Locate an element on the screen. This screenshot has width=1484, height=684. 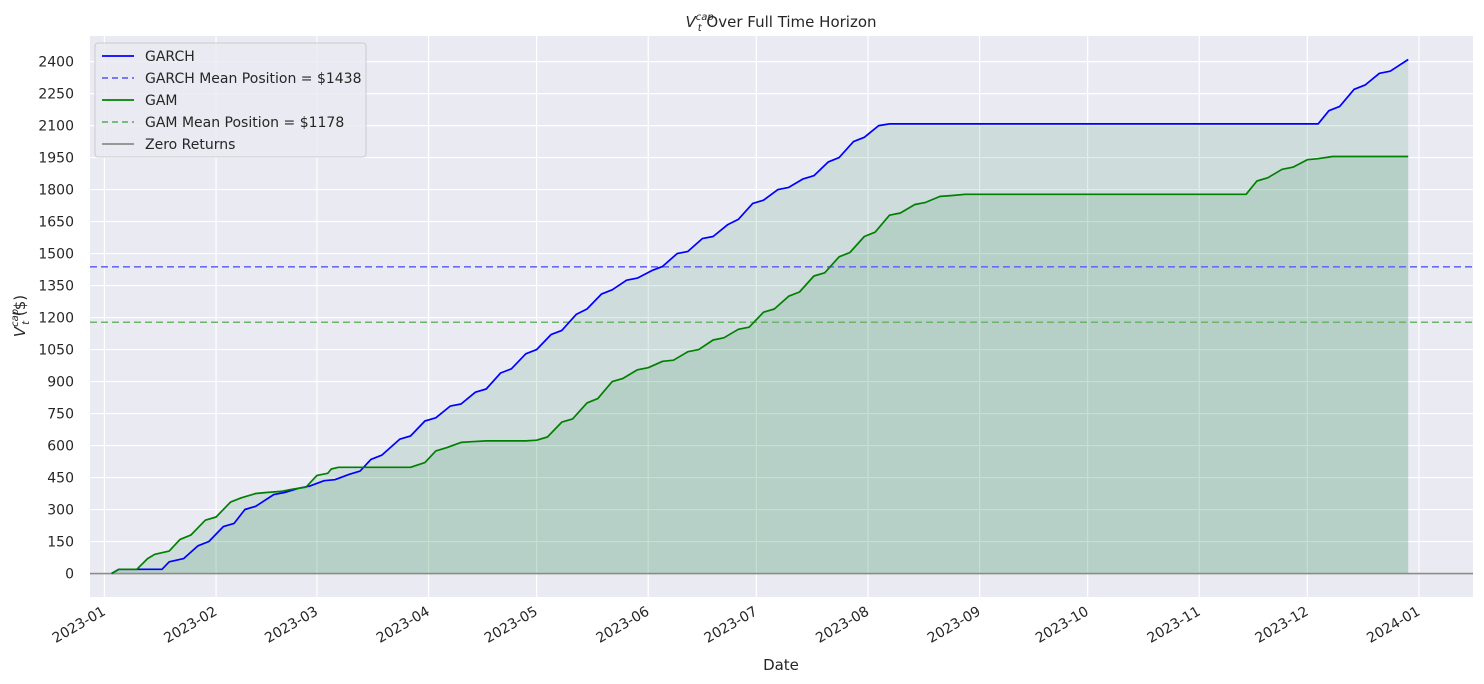
legend-label: Zero Returns is located at coordinates (190, 145).